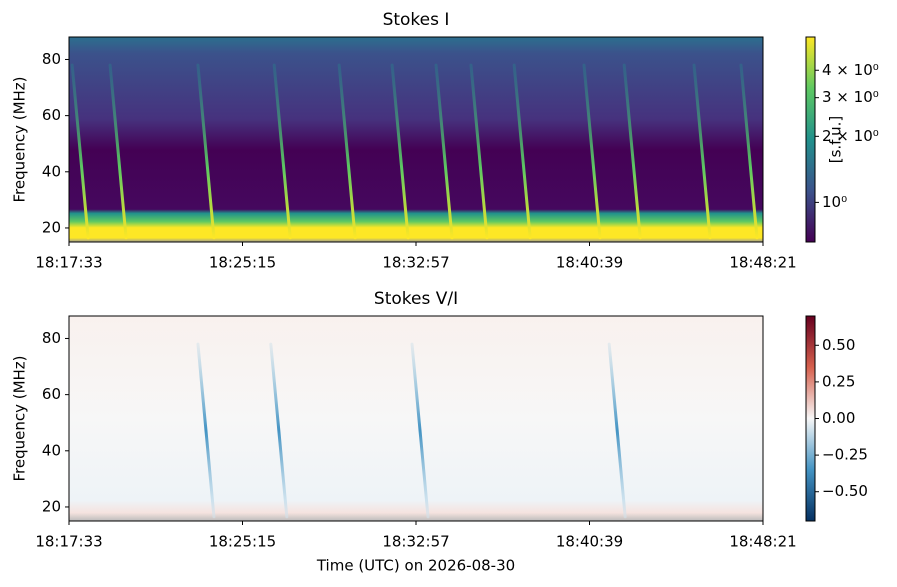  What do you see at coordinates (834, 202) in the screenshot?
I see `colorbar-tick-label: 10⁰` at bounding box center [834, 202].